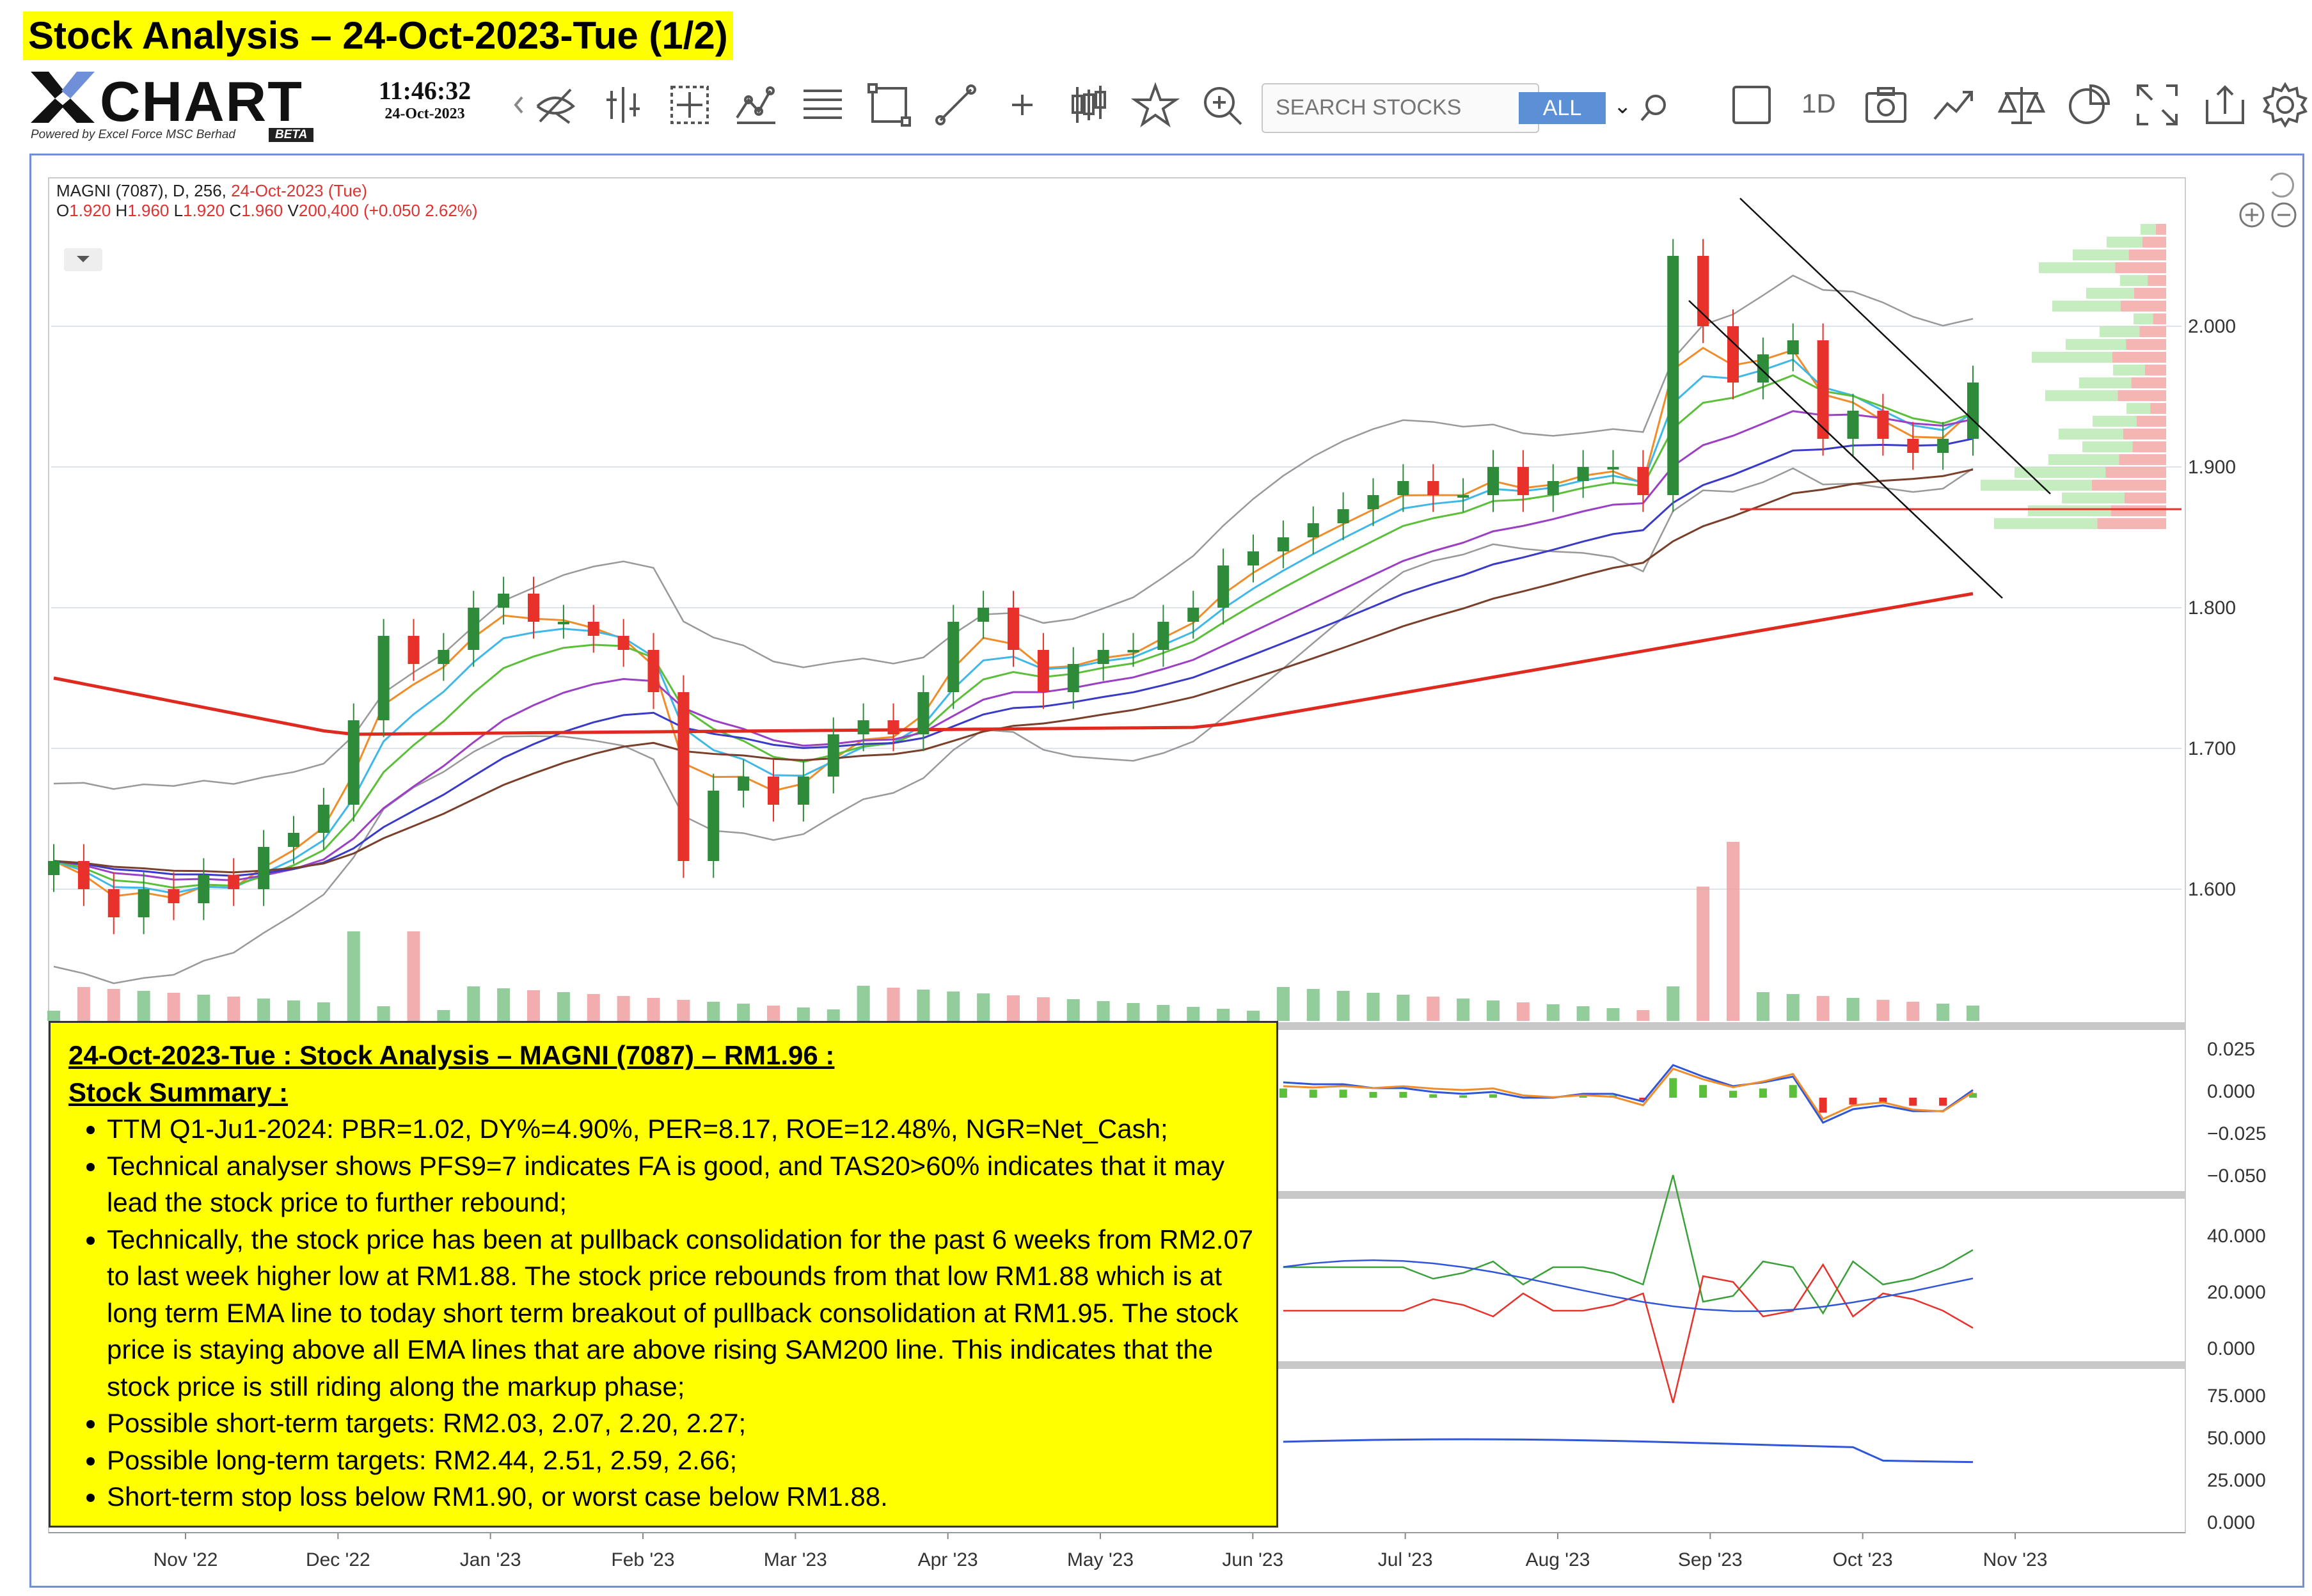 The width and height of the screenshot is (2312, 1596). I want to click on camera-icon, so click(1886, 105).